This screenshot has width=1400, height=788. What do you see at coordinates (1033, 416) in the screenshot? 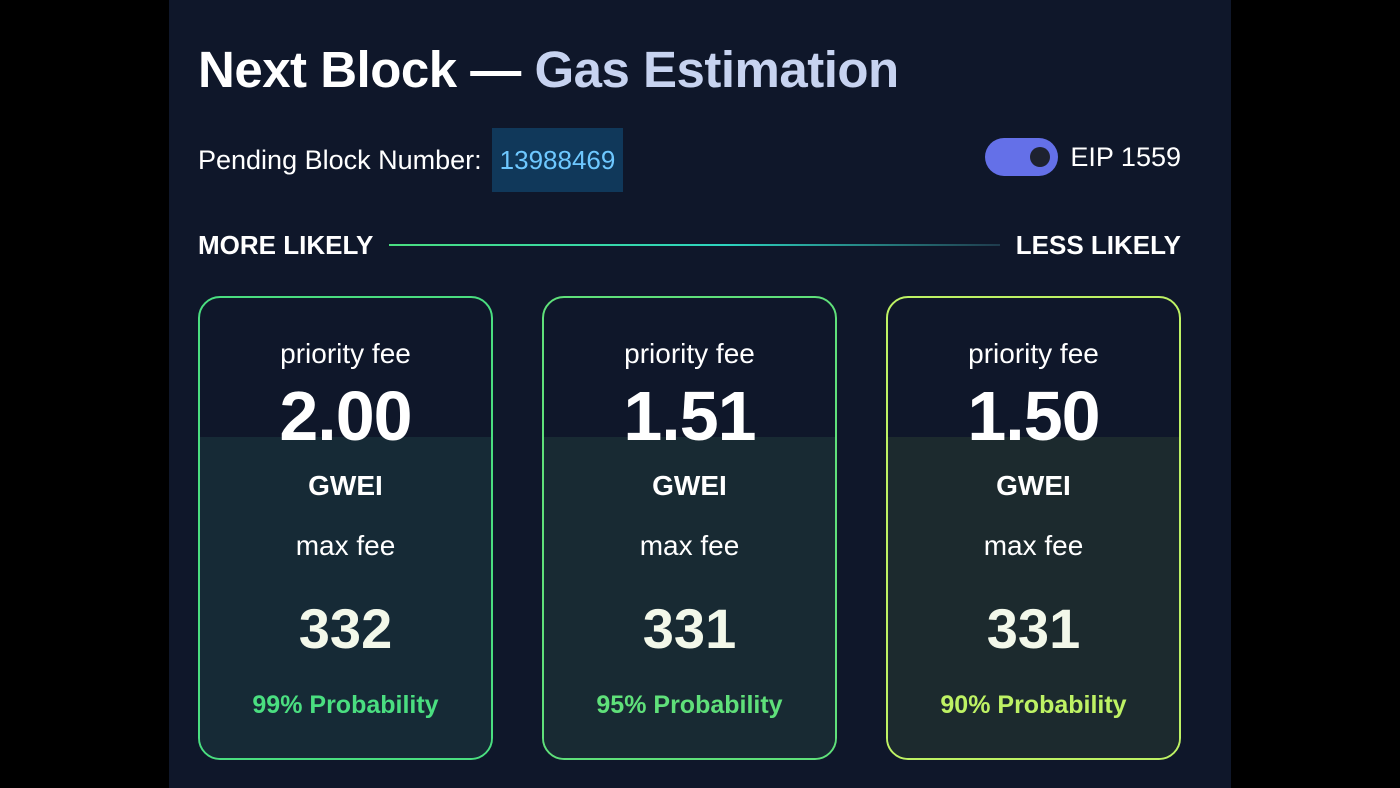
I see `priority-fee-value: 1.50` at bounding box center [1033, 416].